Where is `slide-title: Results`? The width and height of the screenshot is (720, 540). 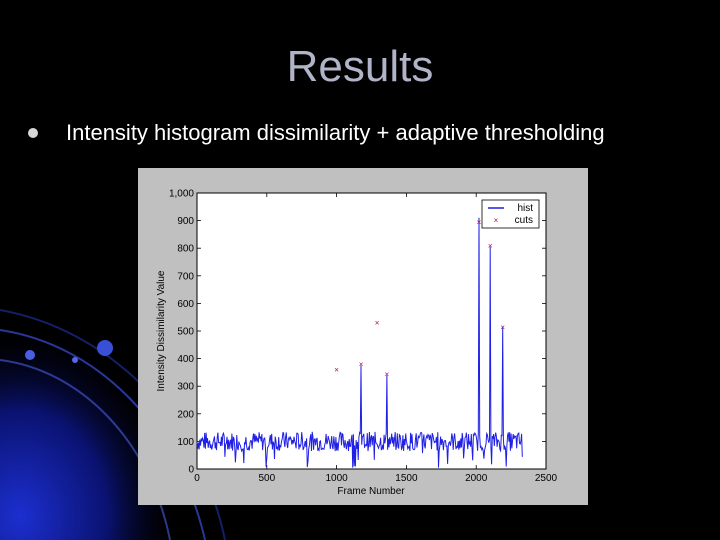
slide-title: Results is located at coordinates (360, 66).